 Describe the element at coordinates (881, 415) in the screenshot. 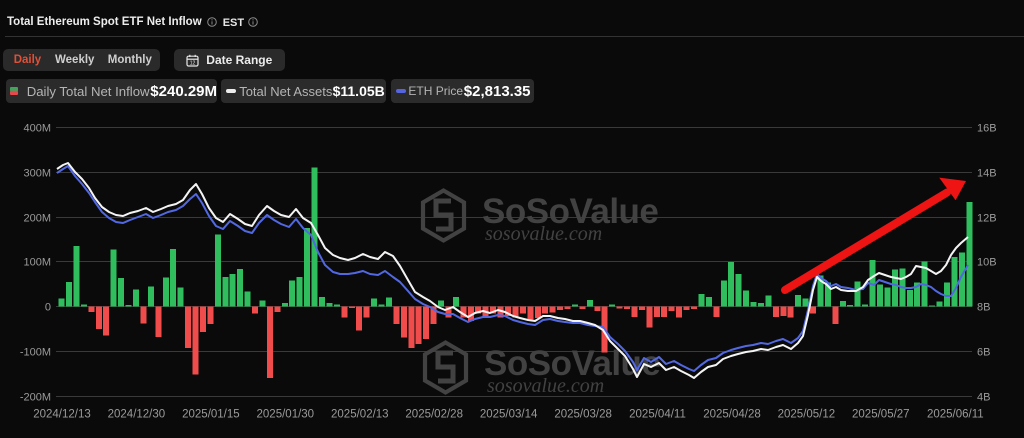

I see `svg-text: 2025/05/27` at that location.